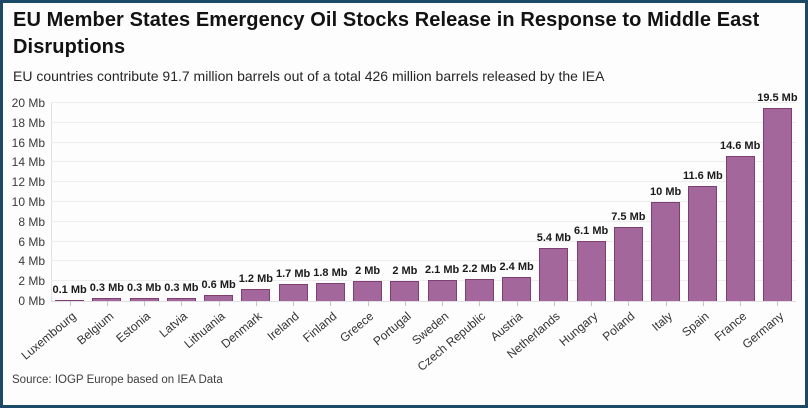 The width and height of the screenshot is (808, 408). I want to click on x-tick-portugal, so click(405, 303).